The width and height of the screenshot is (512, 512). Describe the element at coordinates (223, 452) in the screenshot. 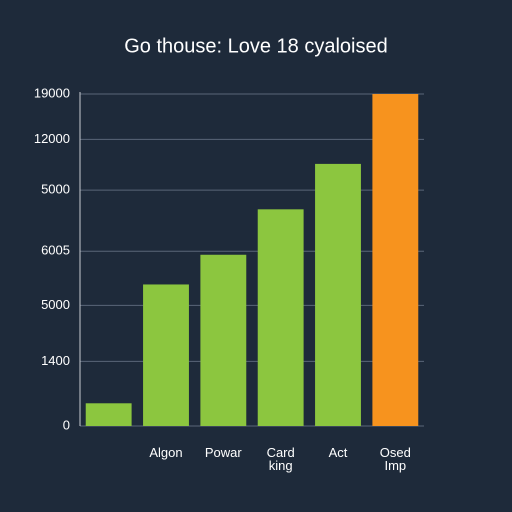

I see `x-tick-label: Powar` at that location.